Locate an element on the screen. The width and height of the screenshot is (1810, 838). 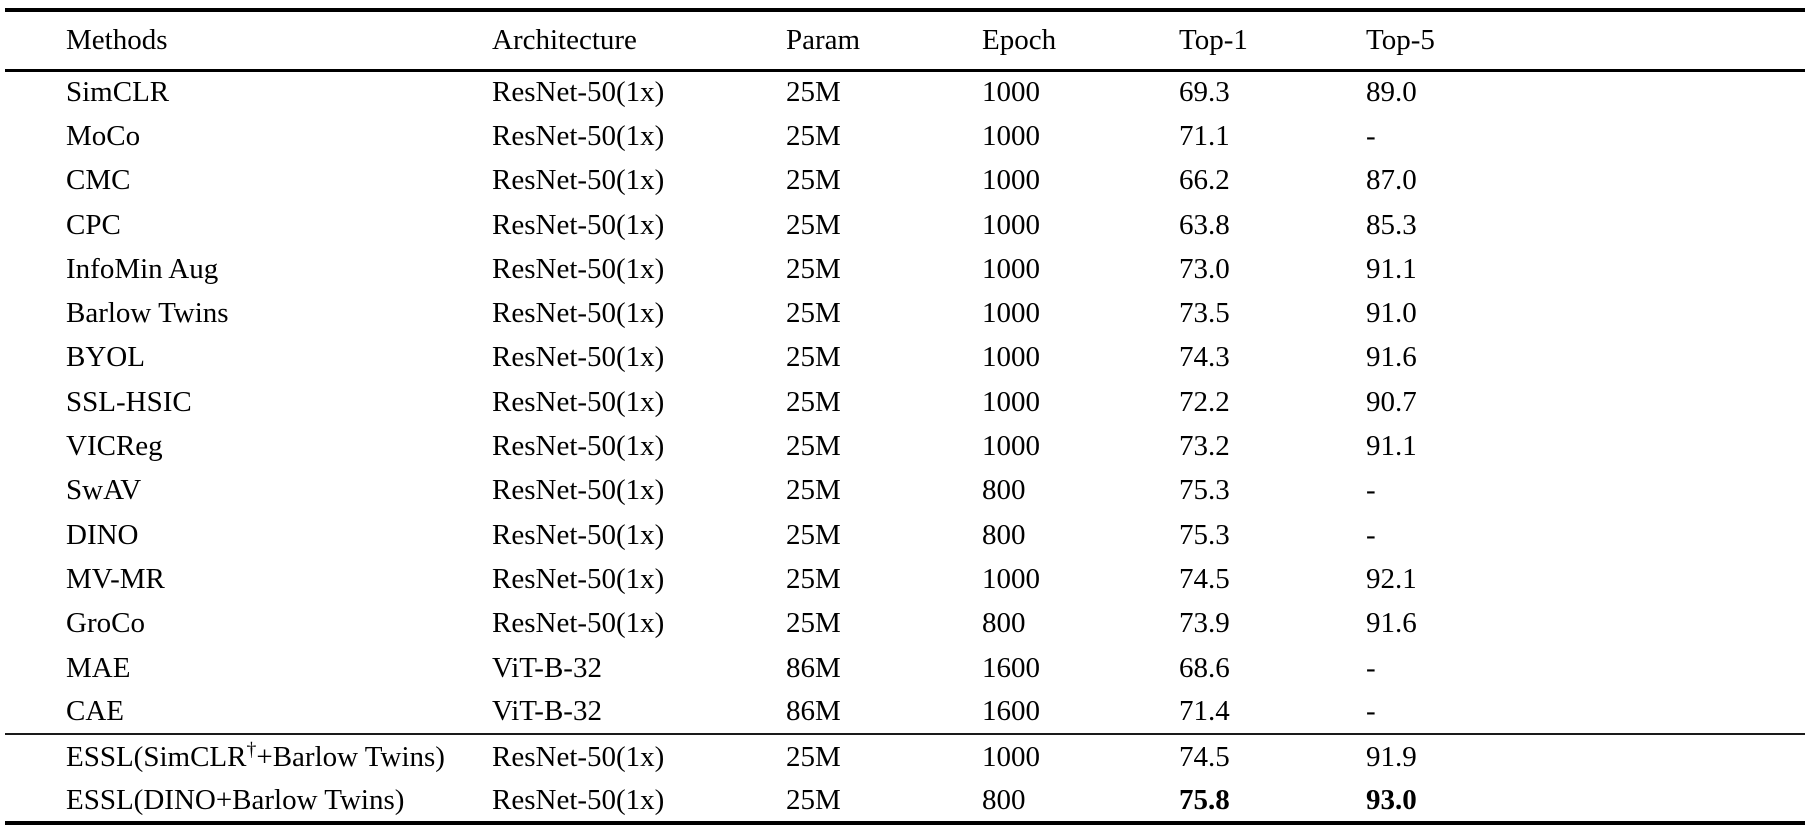
cell-top1: 74.5 is located at coordinates (1204, 578).